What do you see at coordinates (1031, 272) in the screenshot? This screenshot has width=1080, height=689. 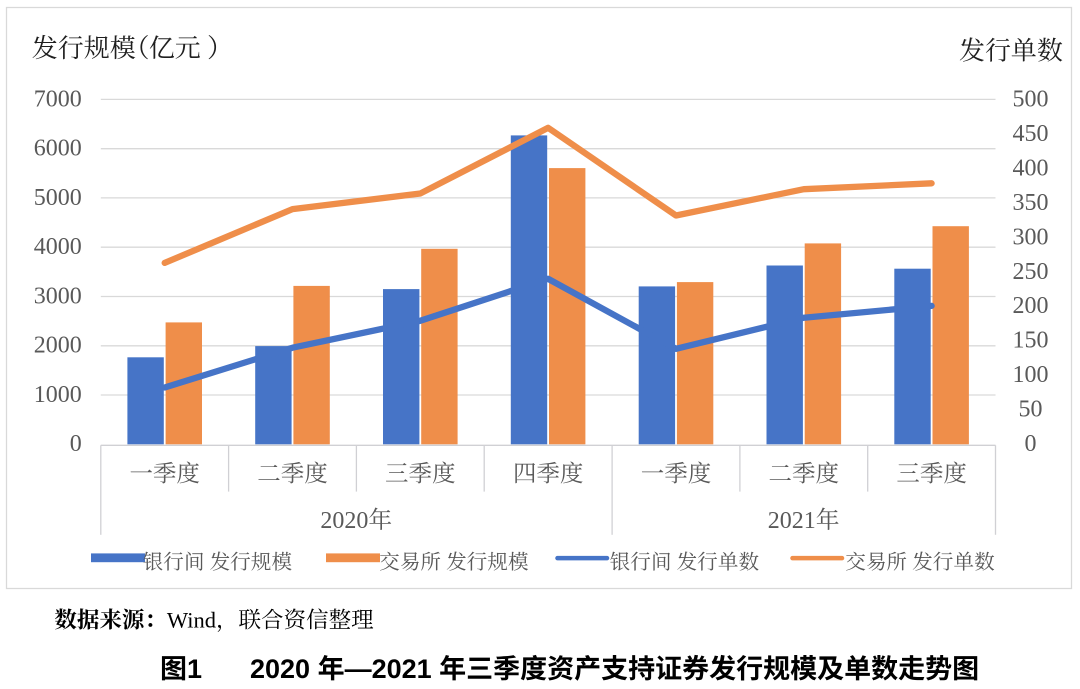 I see `svg-text: 250` at bounding box center [1031, 272].